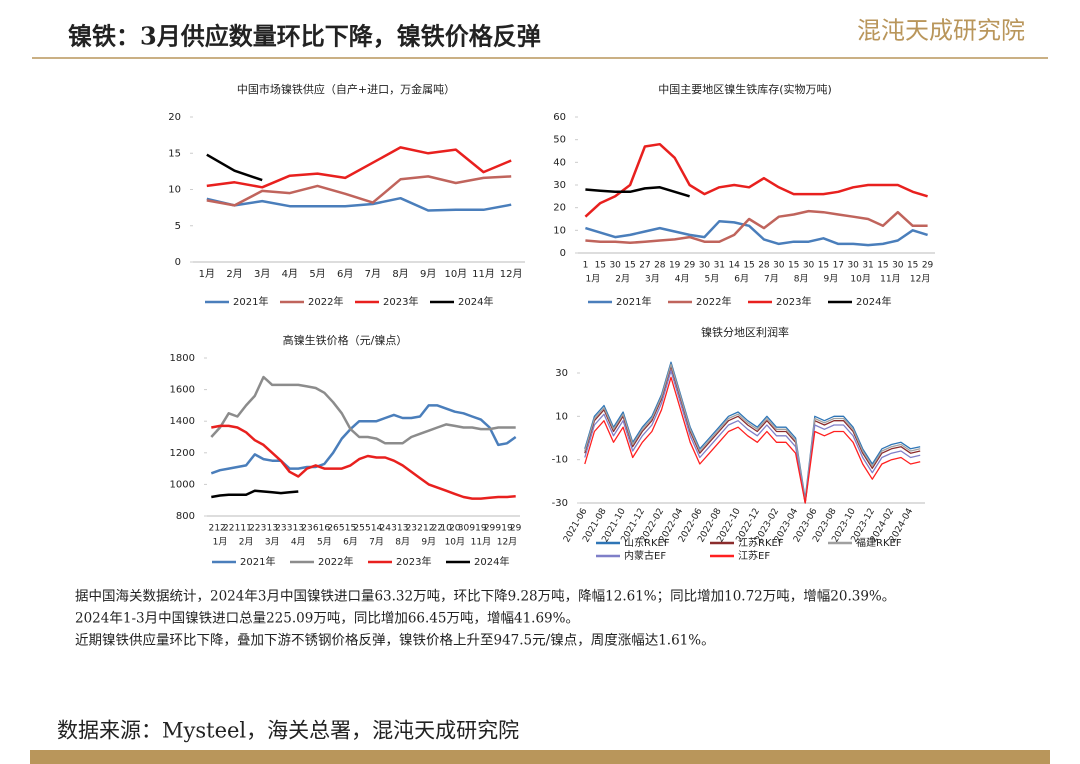  Describe the element at coordinates (879, 542) in the screenshot. I see `legend-label: 福建RKEF` at that location.